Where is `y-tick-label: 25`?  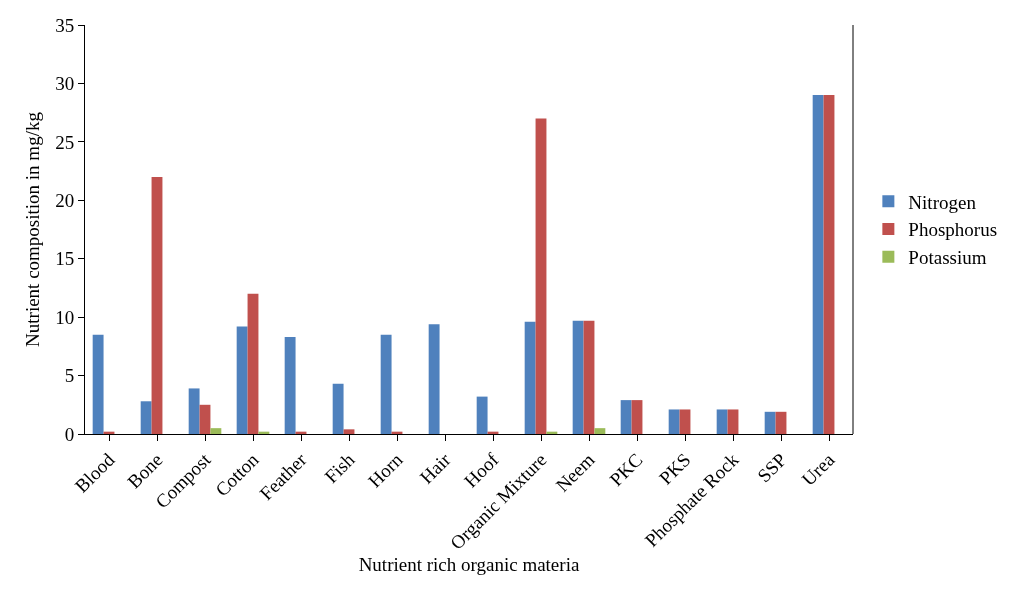
y-tick-label: 25 is located at coordinates (65, 142).